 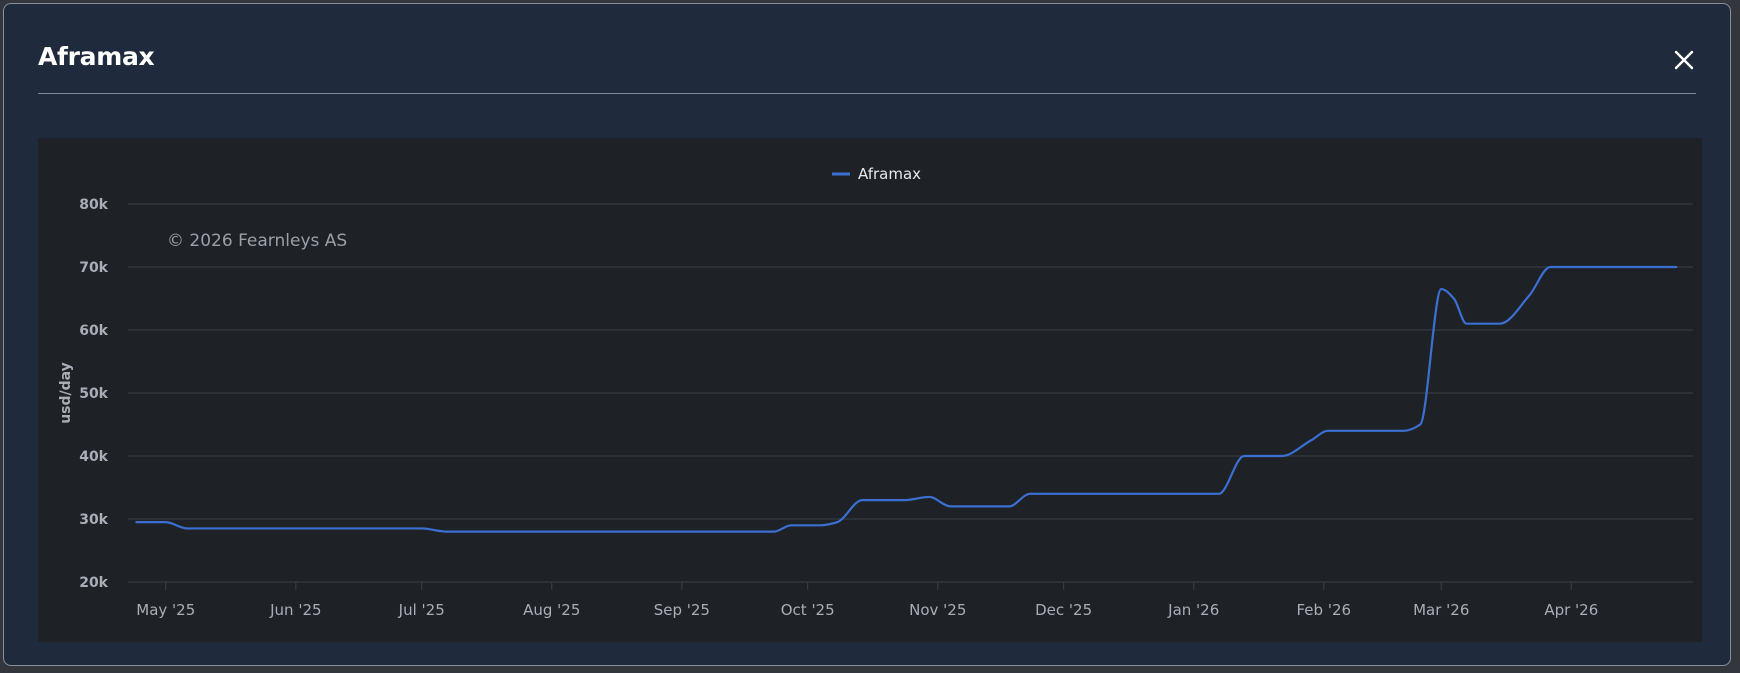 What do you see at coordinates (421, 610) in the screenshot?
I see `x-tick-label: Jul '25` at bounding box center [421, 610].